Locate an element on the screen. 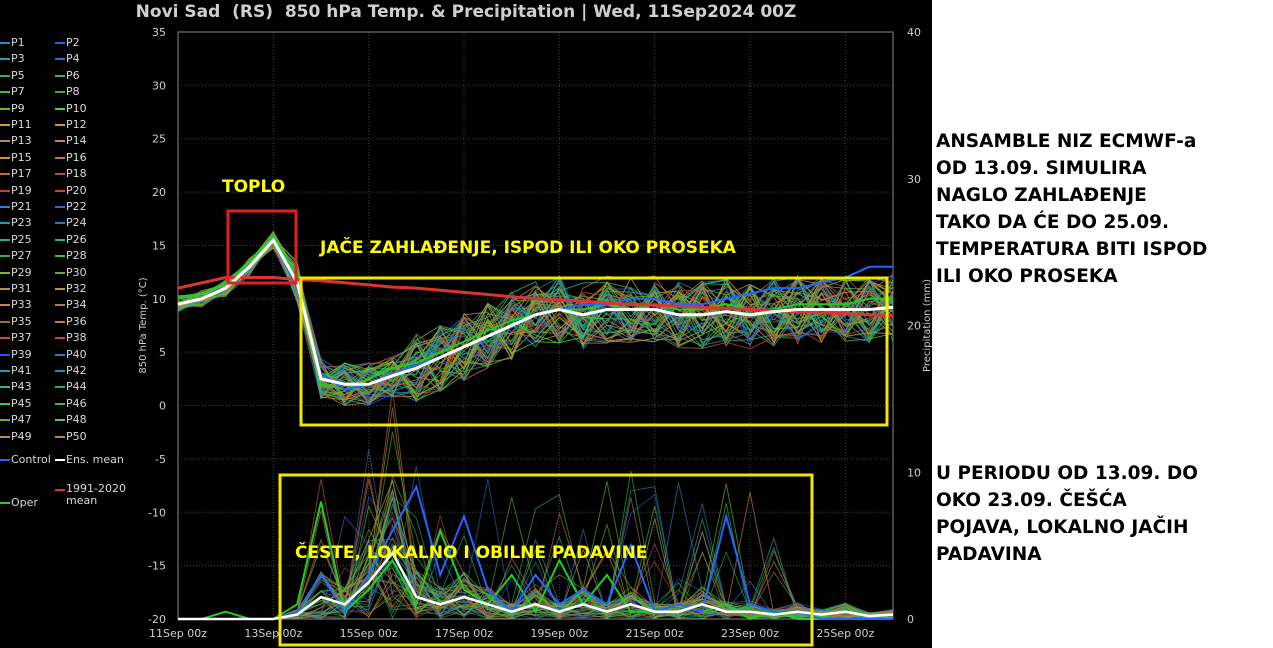  legend-entry-p17: P17 is located at coordinates (16, 173).